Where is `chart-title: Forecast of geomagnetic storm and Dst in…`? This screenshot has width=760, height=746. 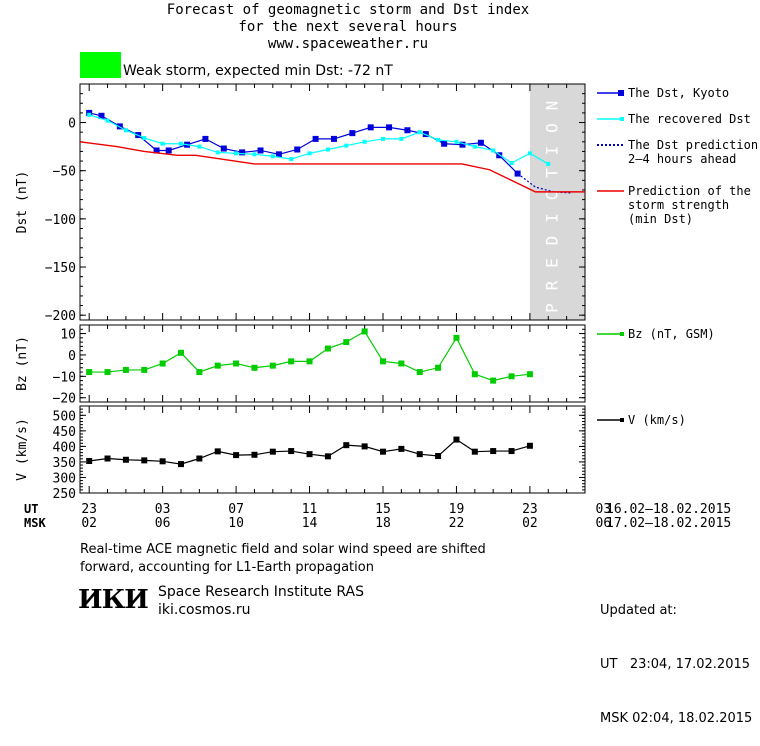 chart-title: Forecast of geomagnetic storm and Dst in… is located at coordinates (348, 10).